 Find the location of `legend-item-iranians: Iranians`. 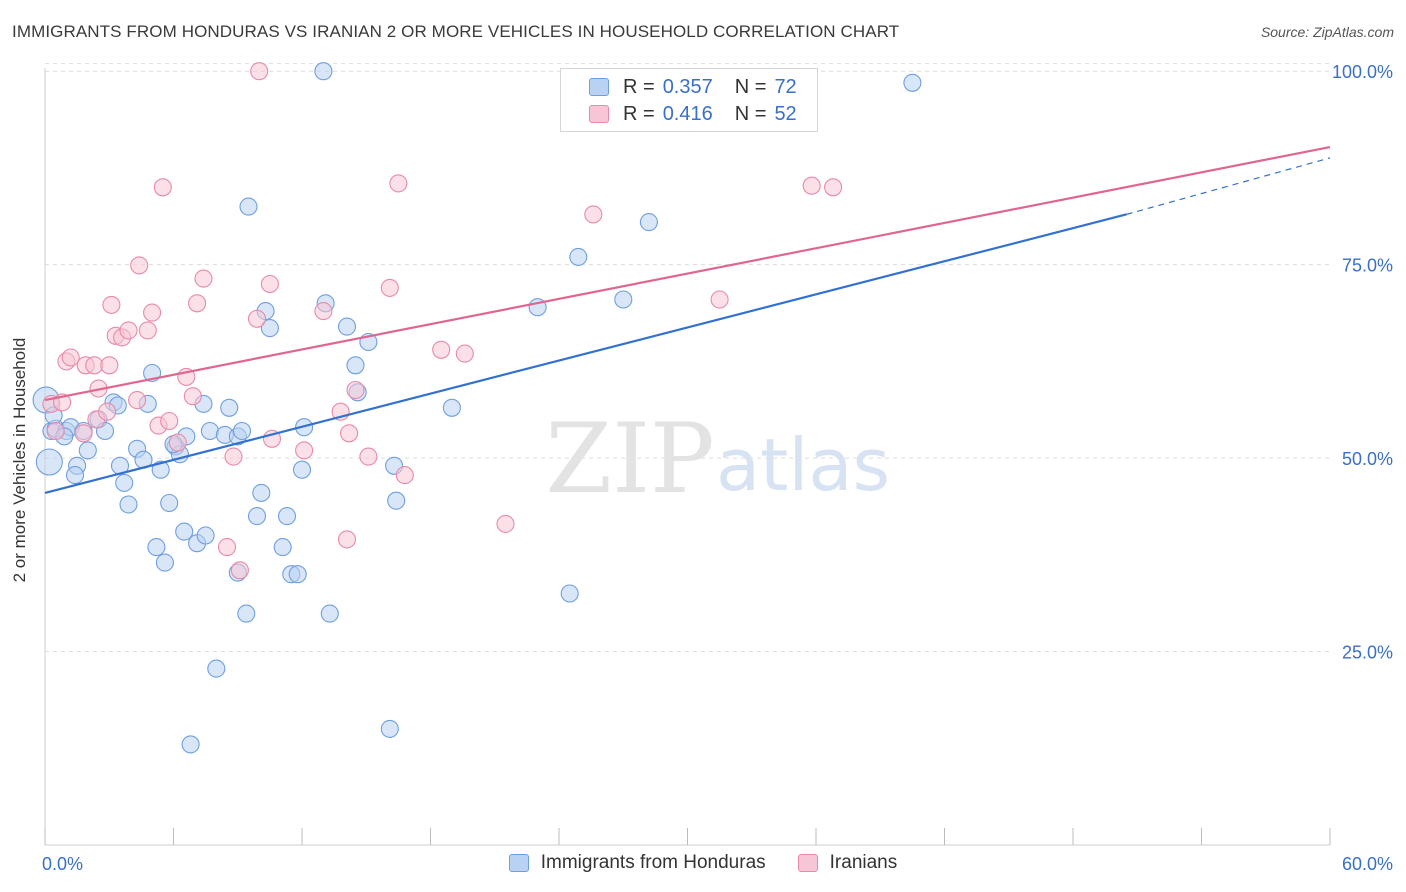

legend-item-iranians: Iranians is located at coordinates (847, 863).